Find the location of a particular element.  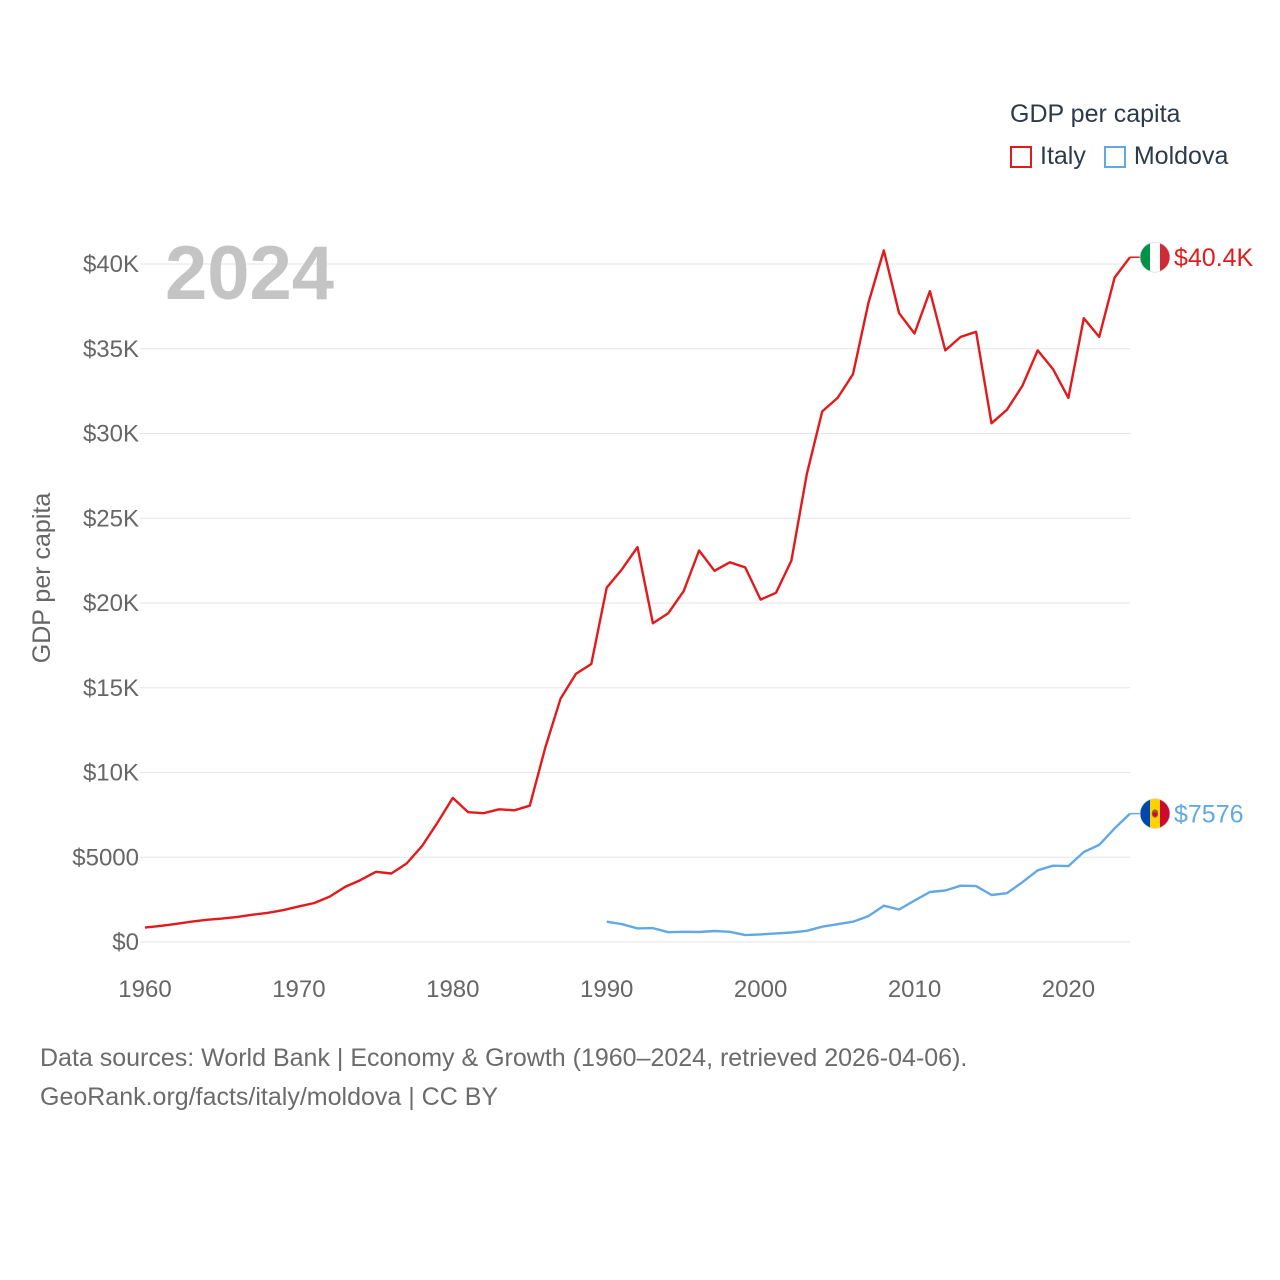

legend-title: GDP per capita is located at coordinates (1095, 114).